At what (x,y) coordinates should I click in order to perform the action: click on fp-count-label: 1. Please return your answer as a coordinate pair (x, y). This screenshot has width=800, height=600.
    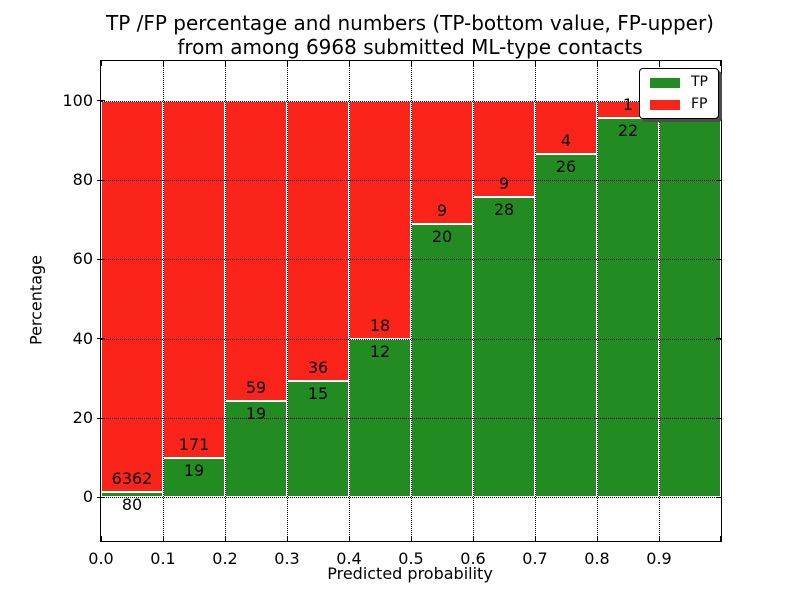
    Looking at the image, I should click on (628, 104).